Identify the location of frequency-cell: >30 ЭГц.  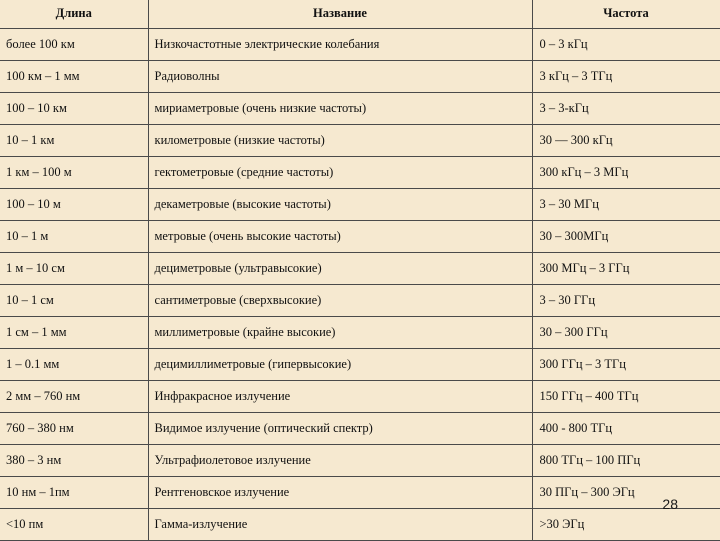
(625, 524).